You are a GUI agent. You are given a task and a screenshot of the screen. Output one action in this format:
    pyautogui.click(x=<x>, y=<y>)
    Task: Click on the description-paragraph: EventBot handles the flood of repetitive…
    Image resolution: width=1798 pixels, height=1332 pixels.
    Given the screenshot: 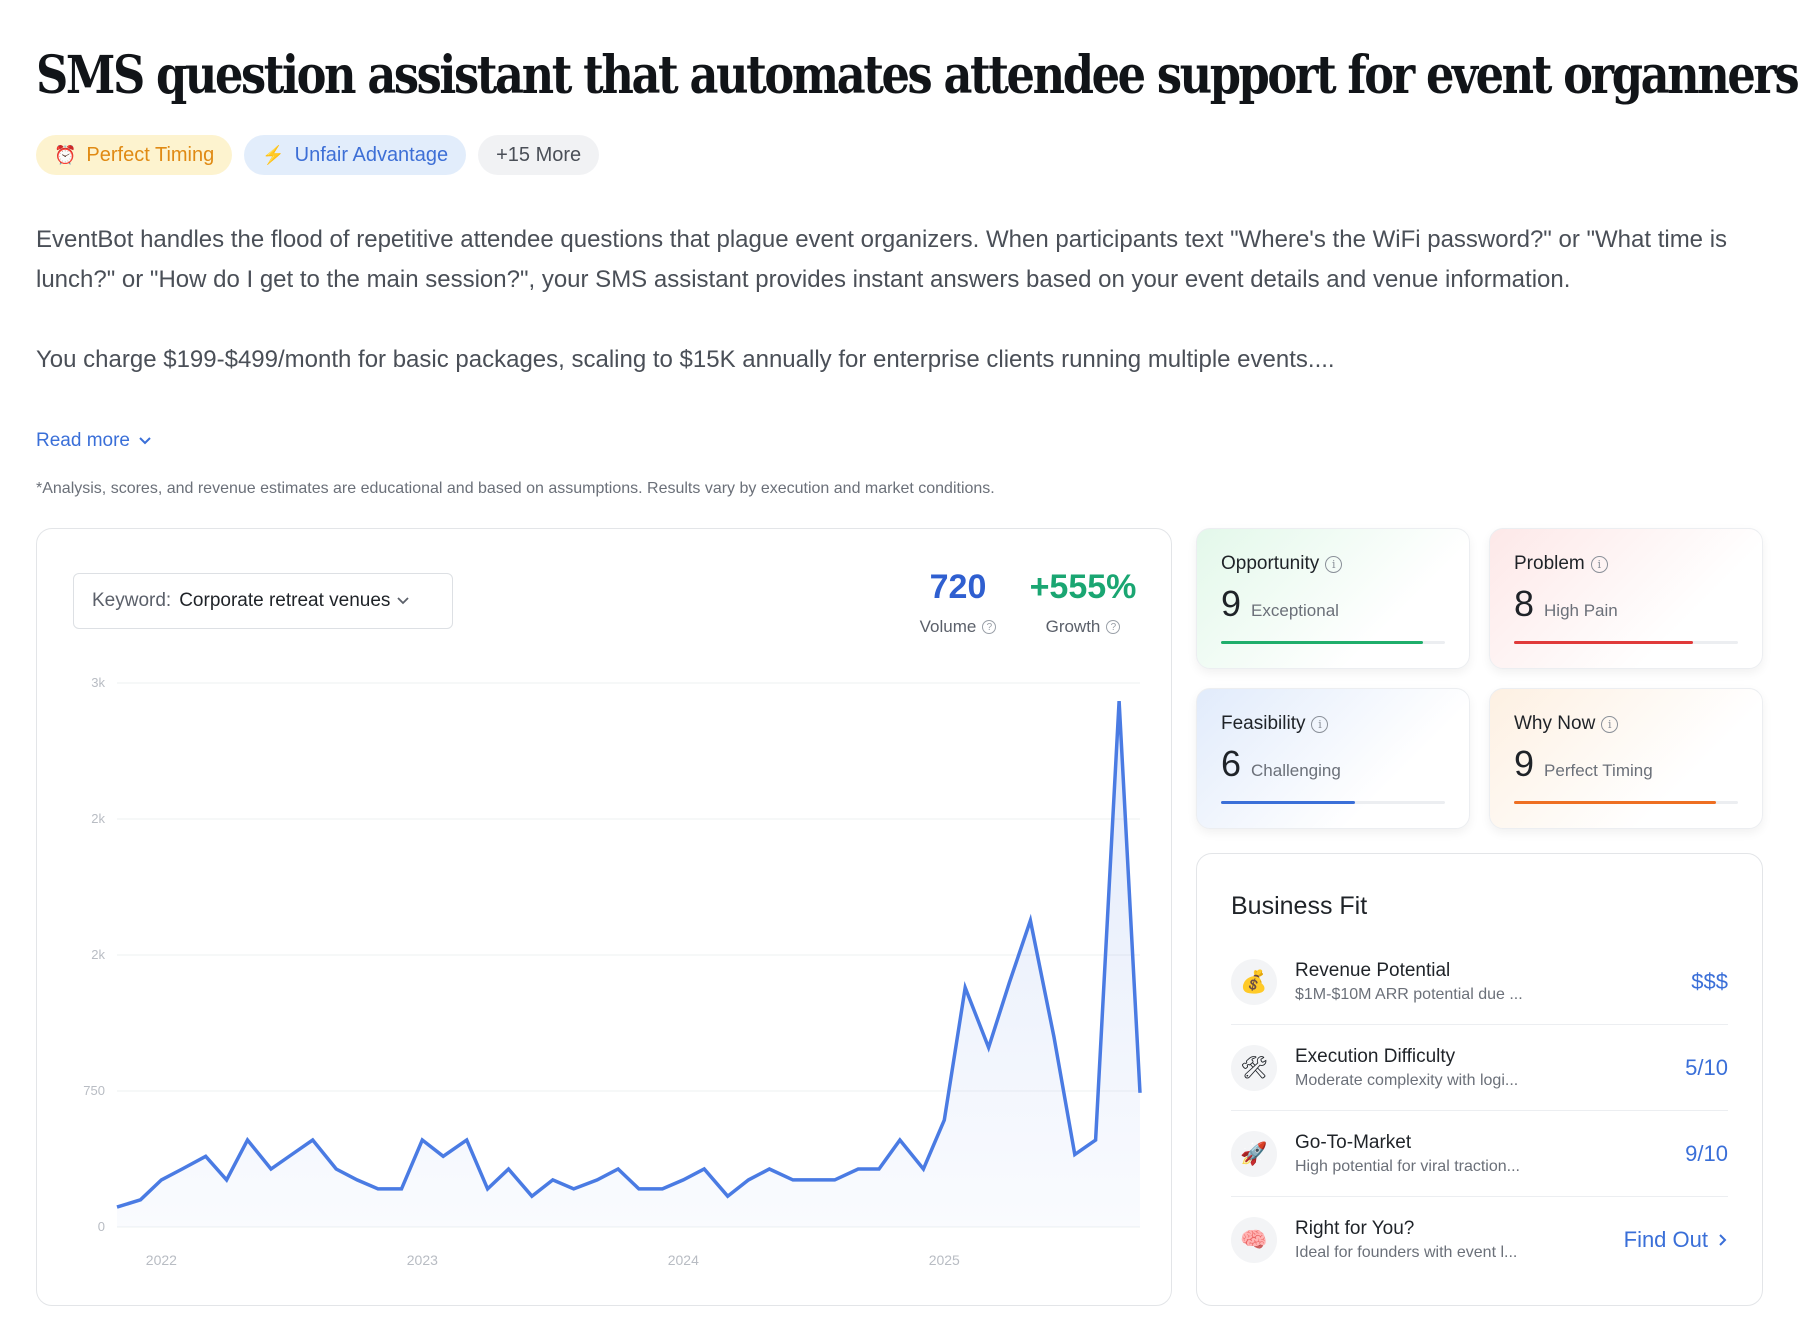 What is the action you would take?
    pyautogui.click(x=882, y=259)
    